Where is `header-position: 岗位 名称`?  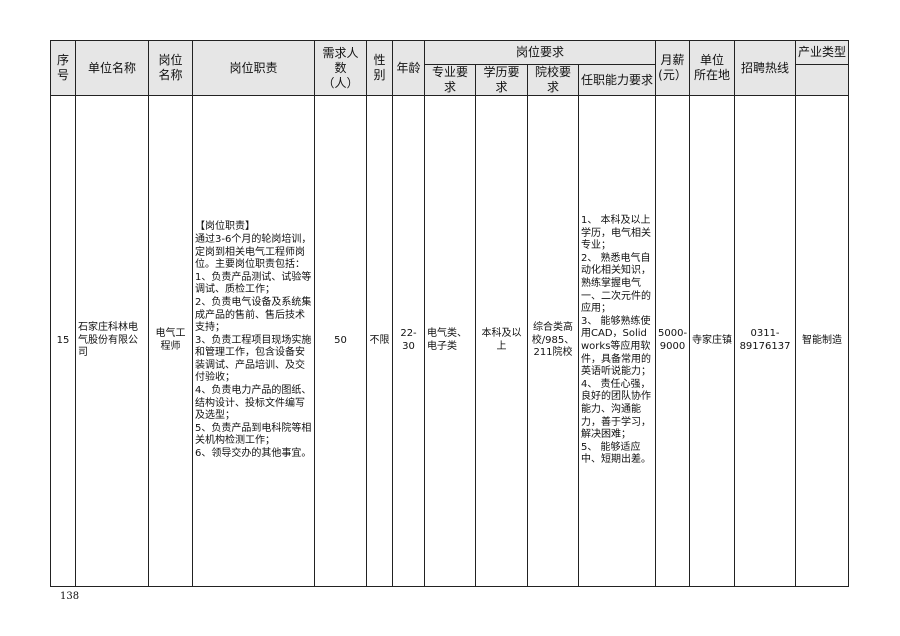
header-position: 岗位 名称 is located at coordinates (170, 68).